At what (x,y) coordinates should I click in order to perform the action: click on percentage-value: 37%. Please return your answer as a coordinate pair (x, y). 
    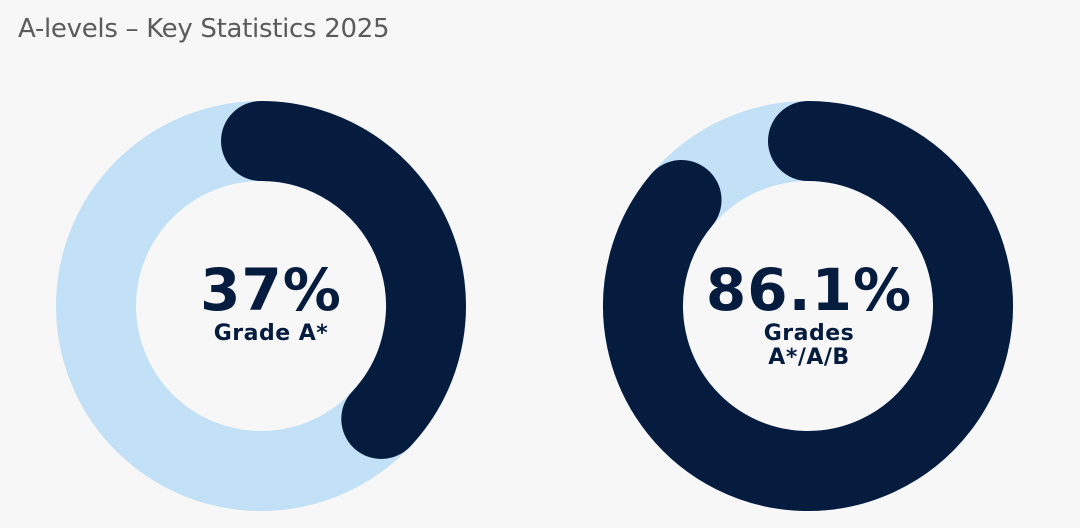
    Looking at the image, I should click on (271, 290).